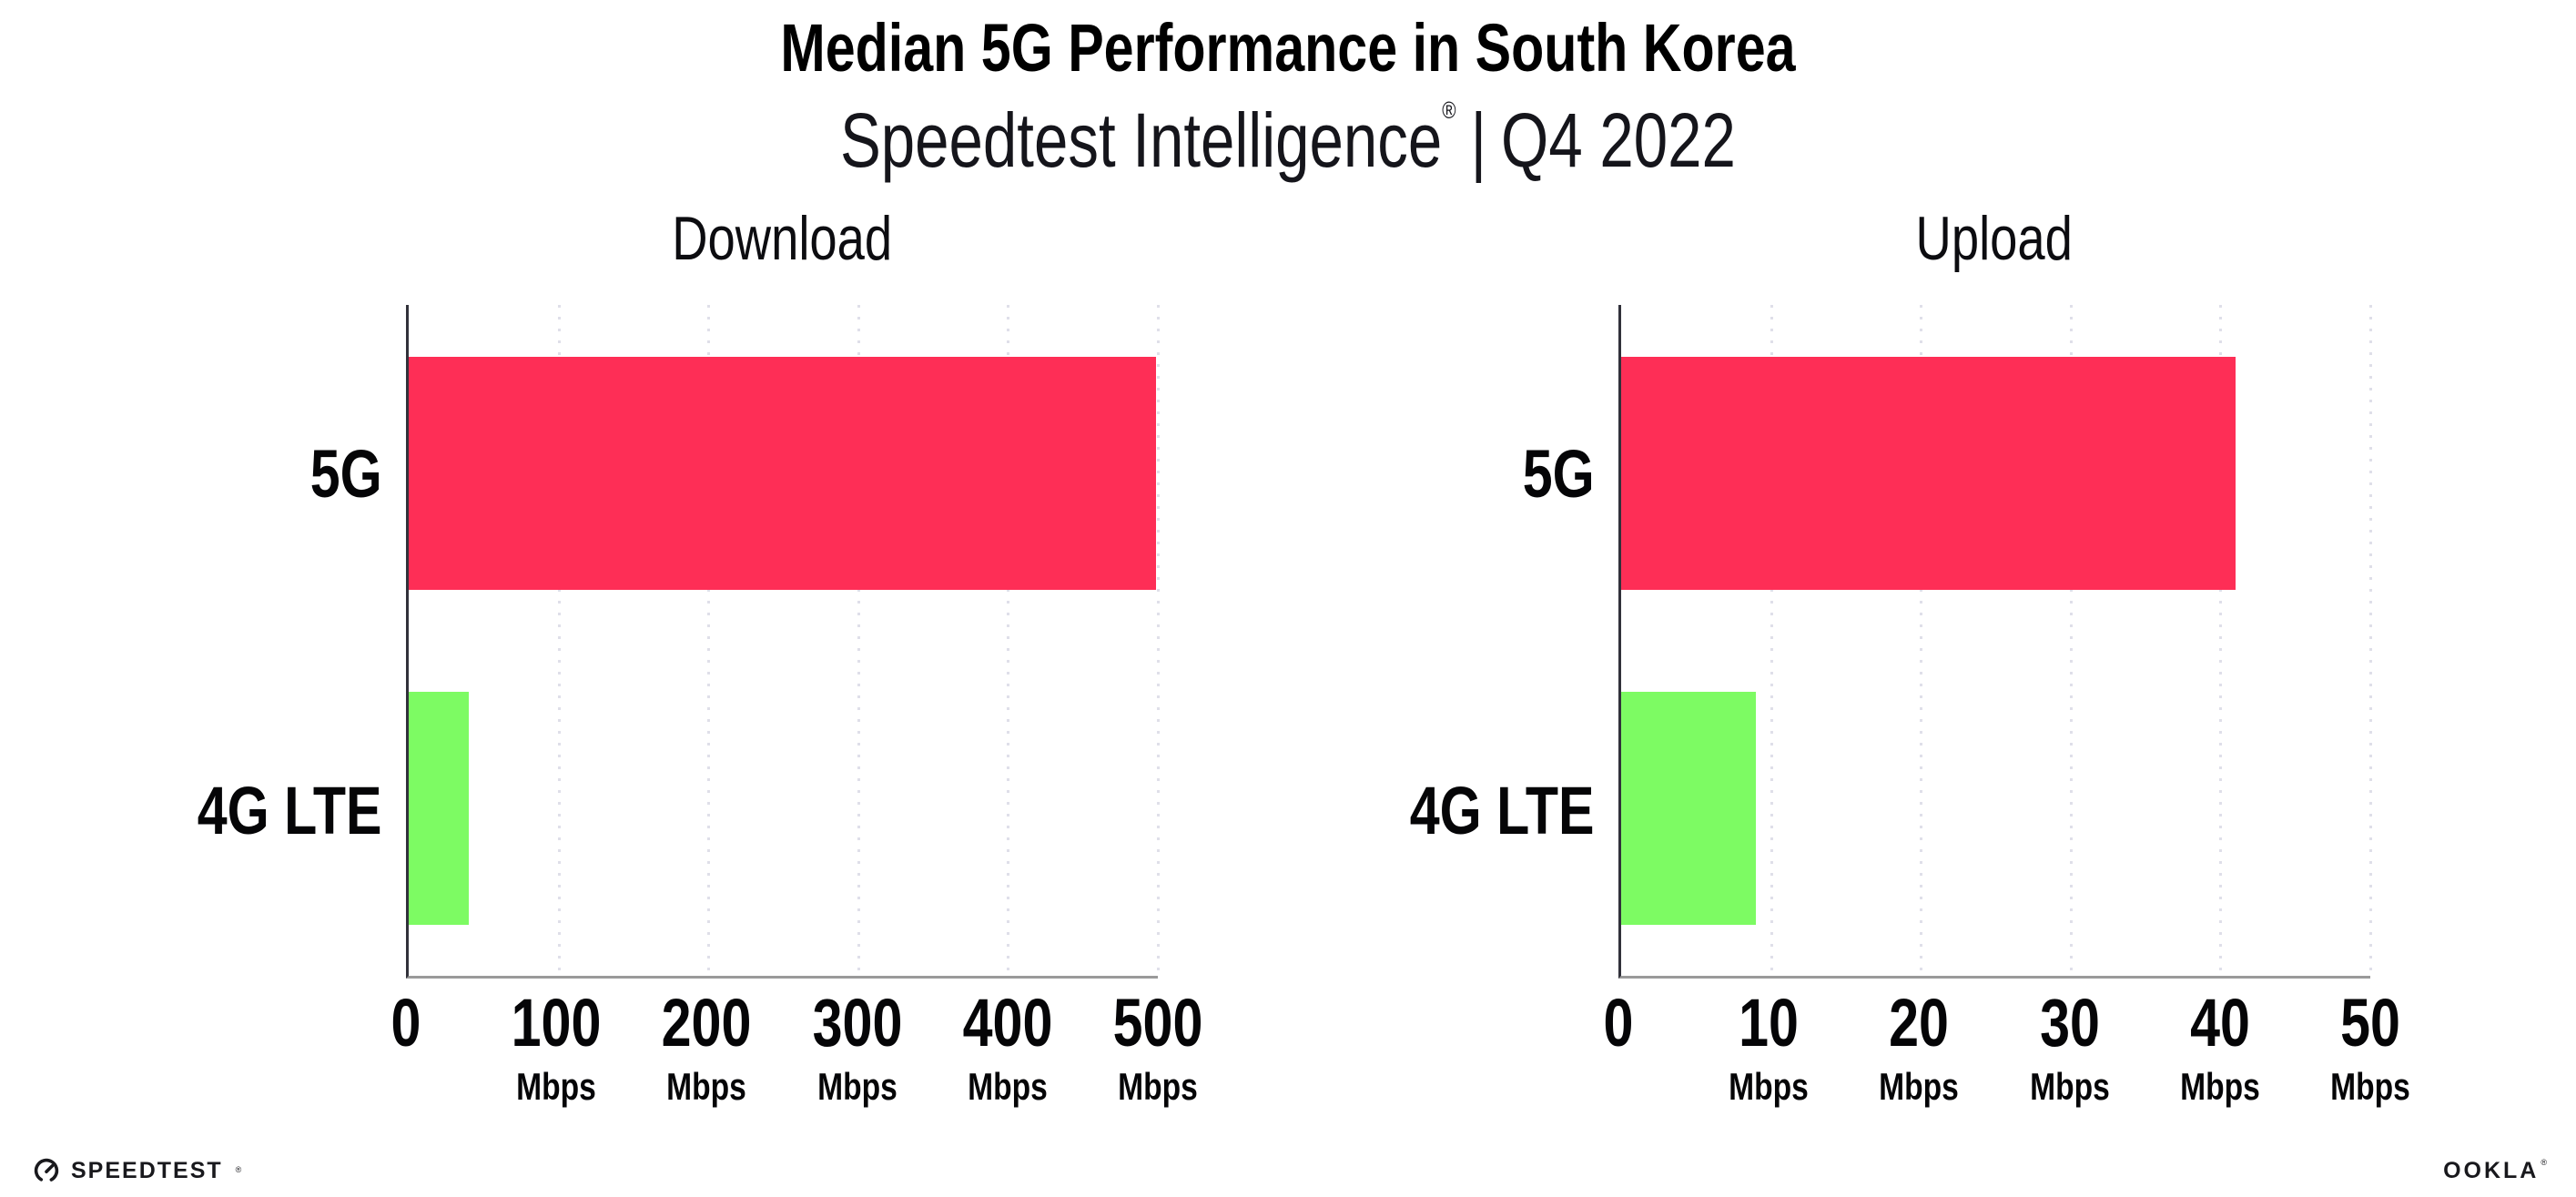 The width and height of the screenshot is (2576, 1197). Describe the element at coordinates (1288, 1170) in the screenshot. I see `page-footer: SPEEDTEST ® OOKLA ®` at that location.